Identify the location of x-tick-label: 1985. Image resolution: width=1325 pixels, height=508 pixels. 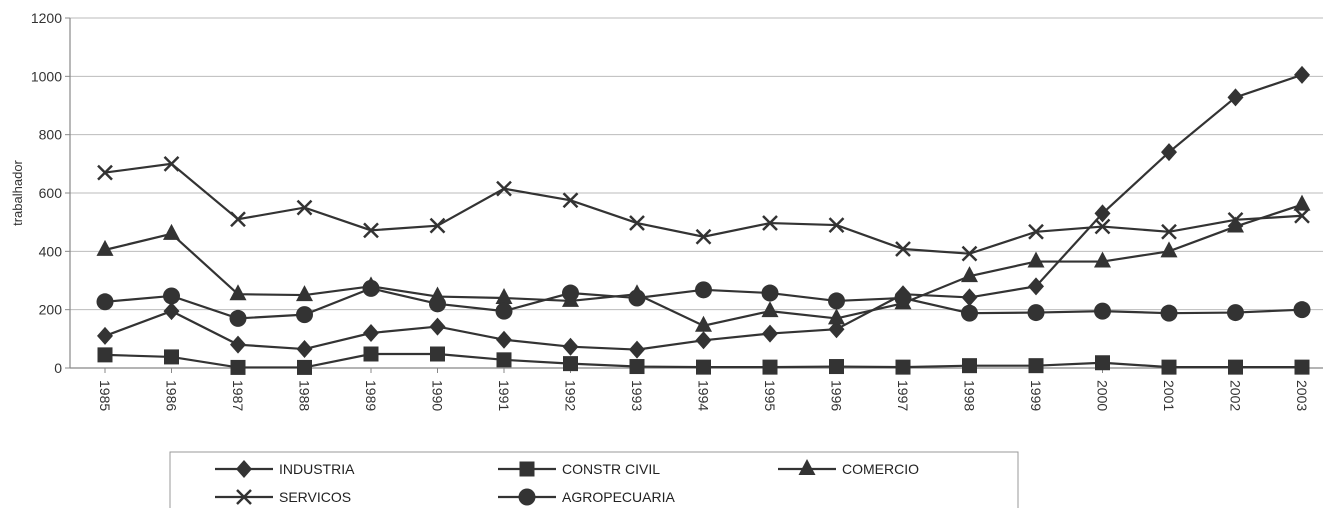
(105, 395).